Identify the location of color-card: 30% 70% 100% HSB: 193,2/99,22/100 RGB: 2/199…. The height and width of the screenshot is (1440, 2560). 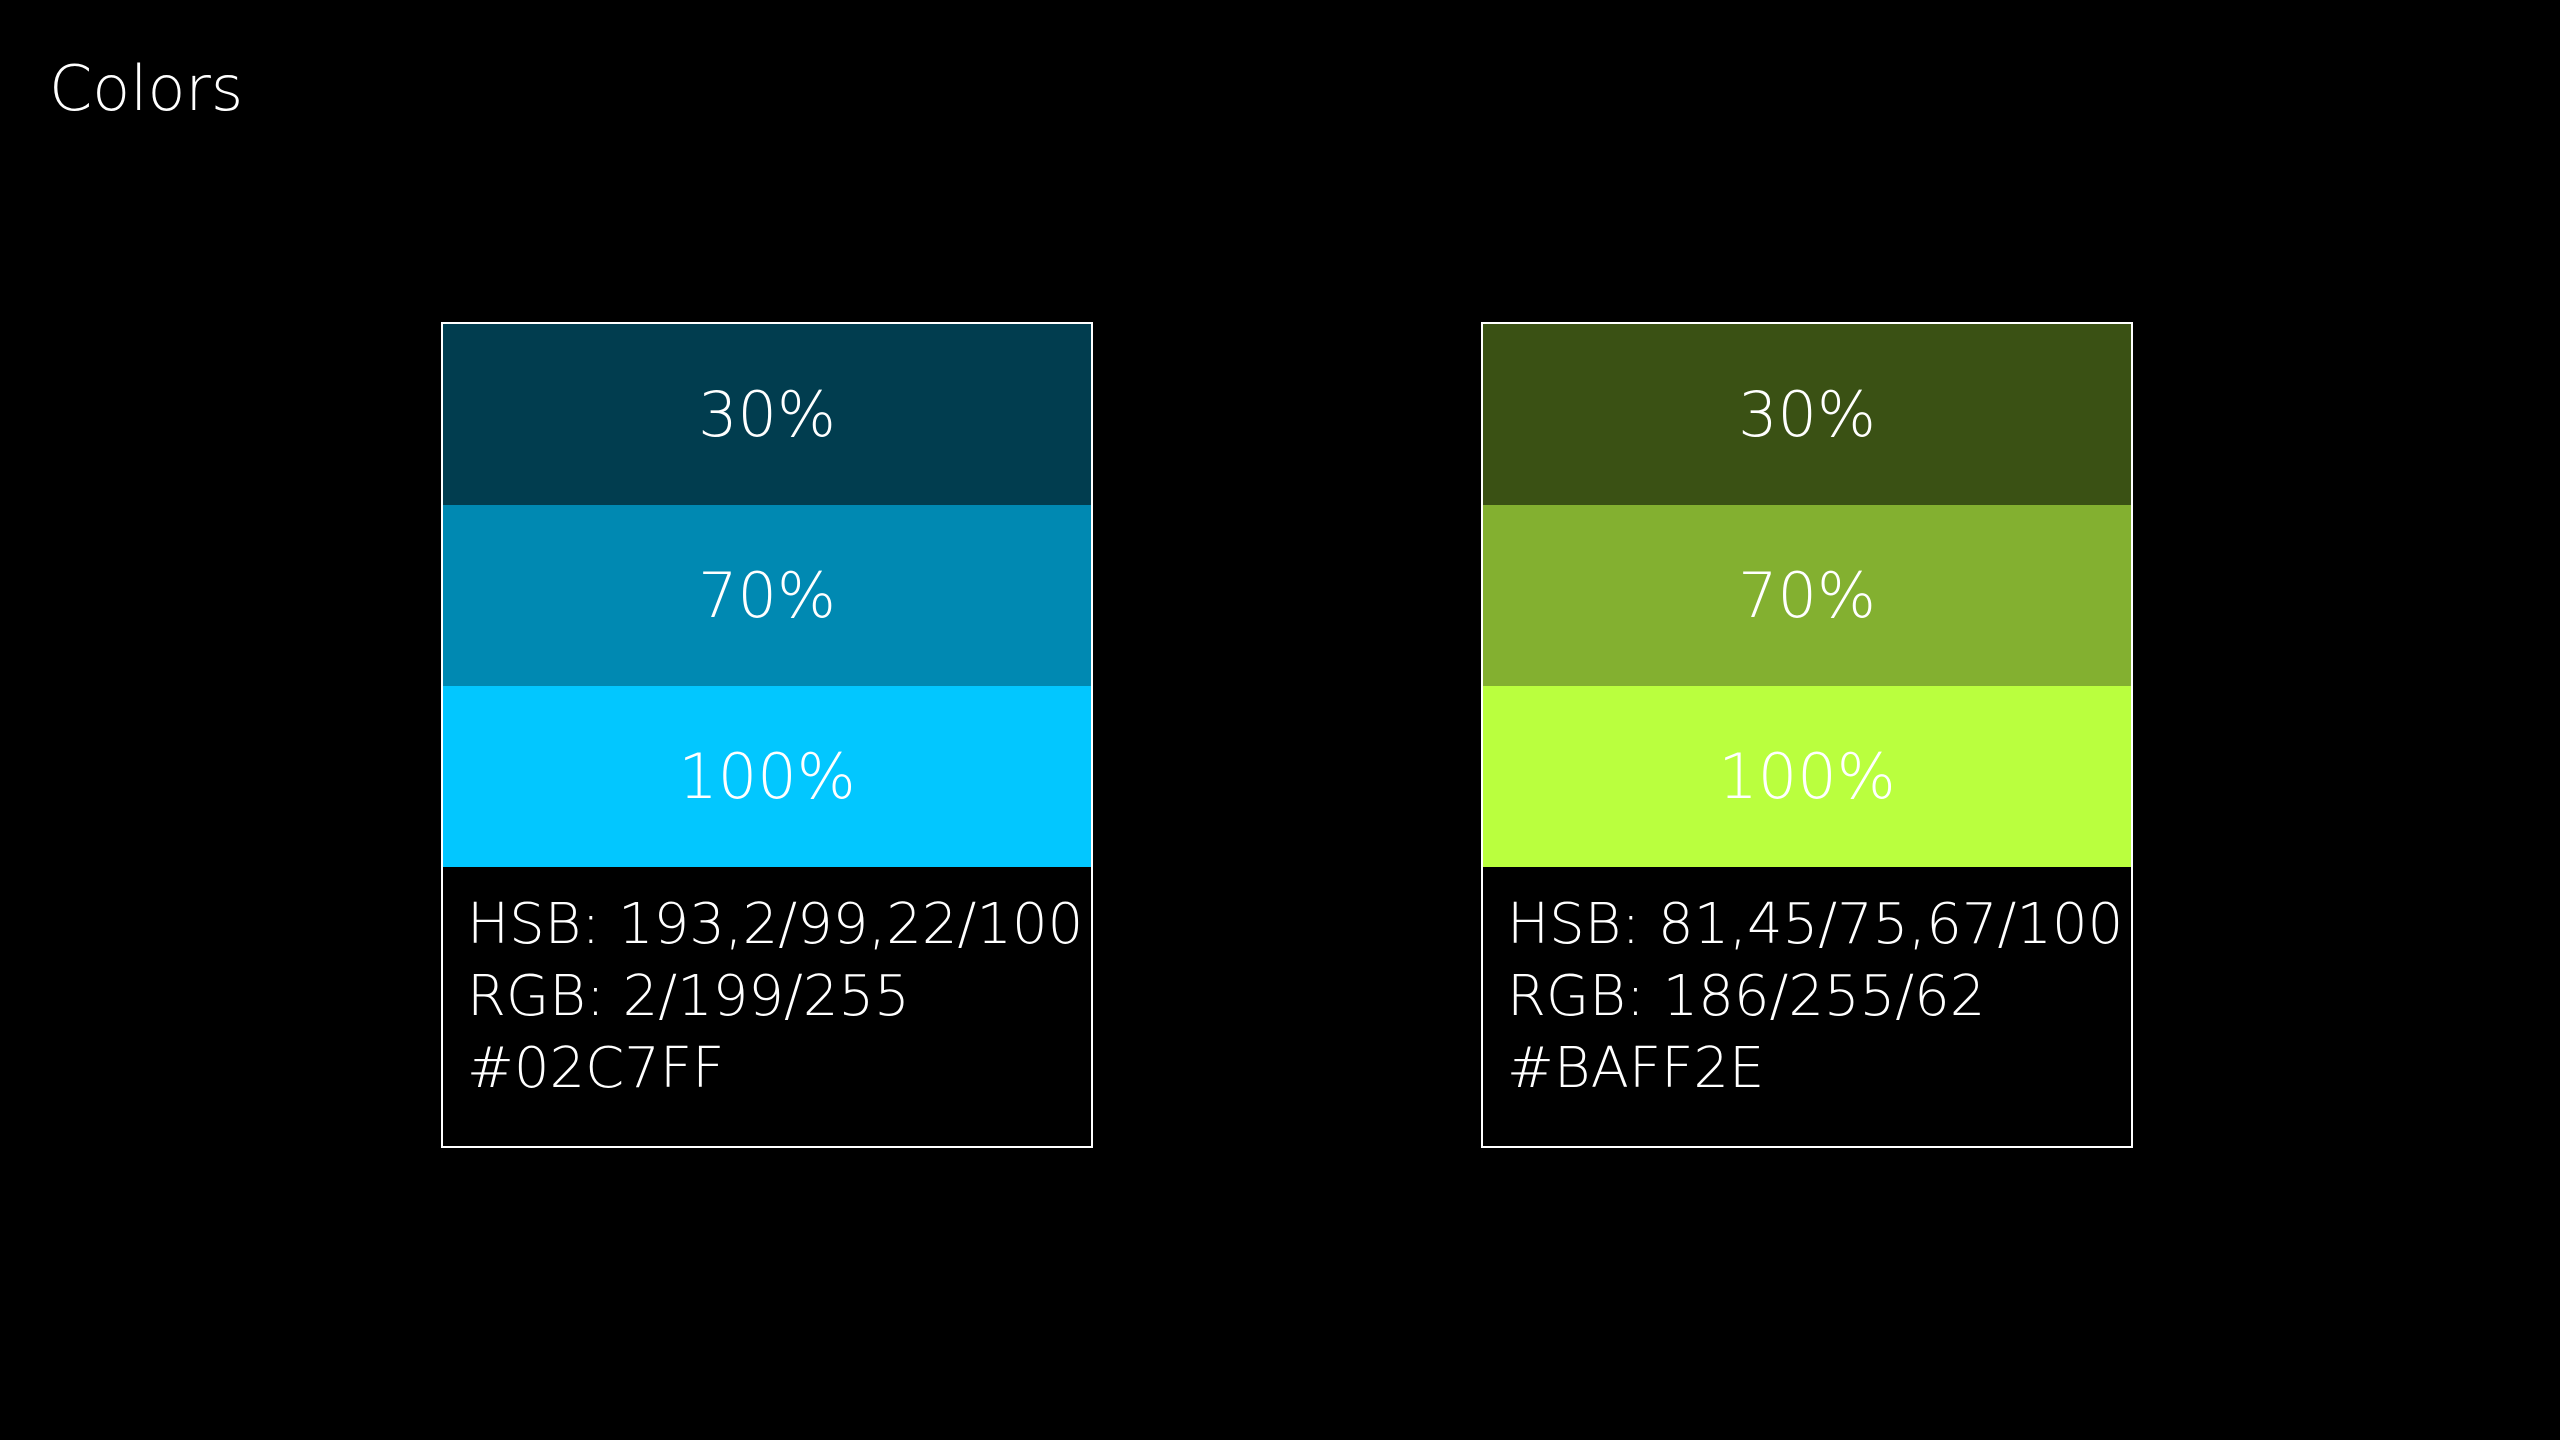
(767, 735).